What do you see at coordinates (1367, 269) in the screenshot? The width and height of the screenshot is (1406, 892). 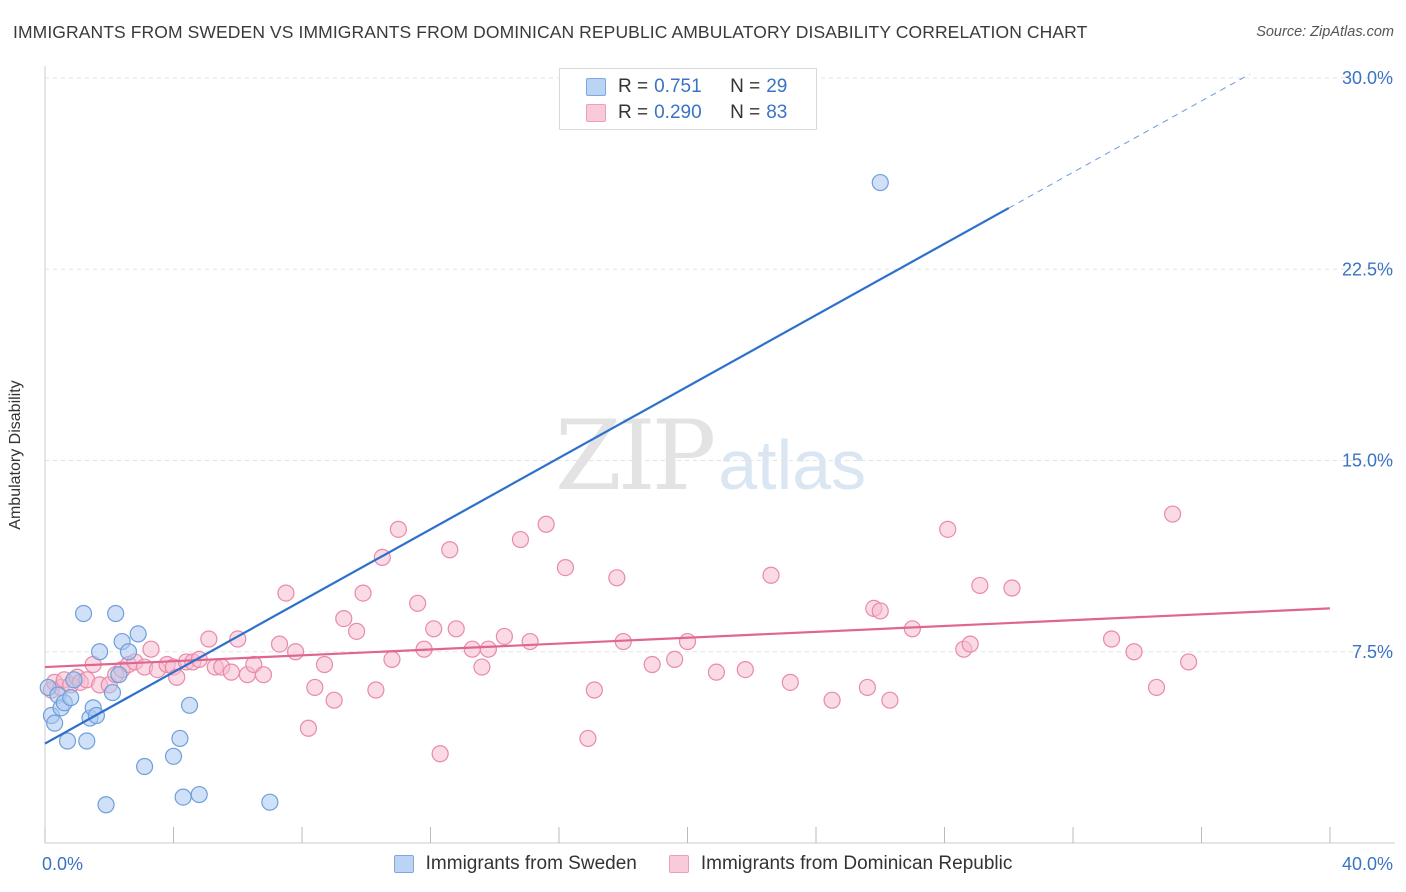 I see `y-tick-label: 22.5%` at bounding box center [1367, 269].